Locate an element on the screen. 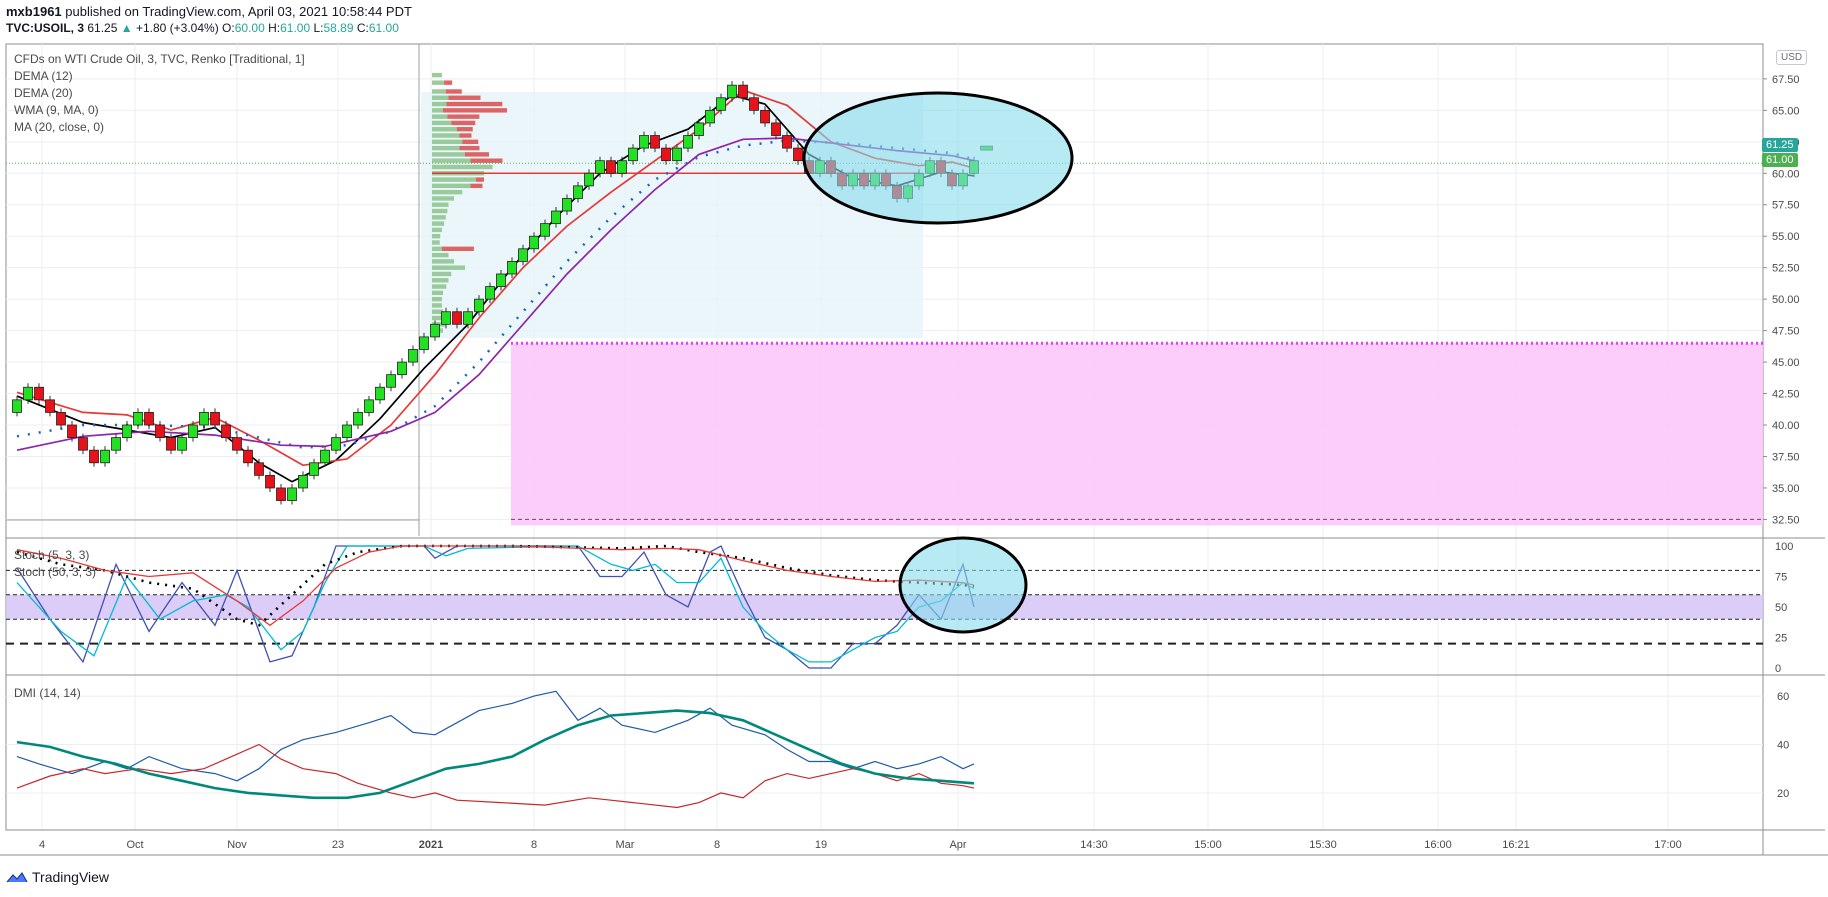 The image size is (1828, 897). close-price-tag: 61.00 is located at coordinates (1780, 160).